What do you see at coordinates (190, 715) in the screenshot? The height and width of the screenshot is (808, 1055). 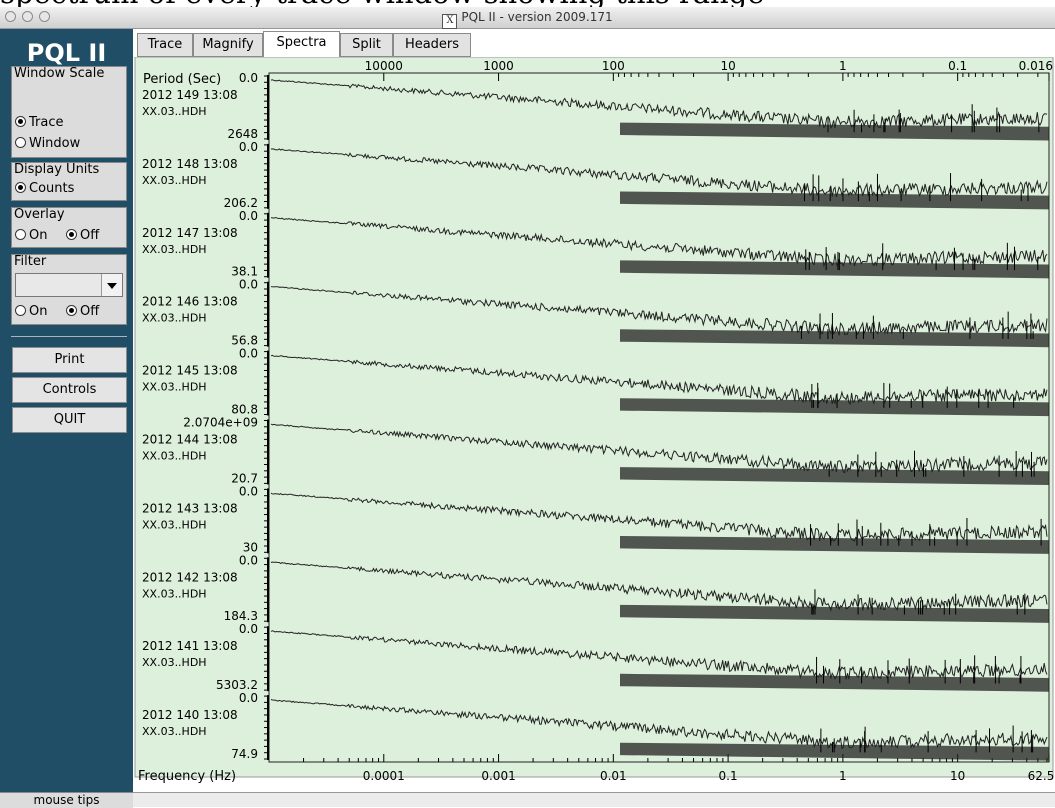 I see `trace-date: 2012 140 13:08` at bounding box center [190, 715].